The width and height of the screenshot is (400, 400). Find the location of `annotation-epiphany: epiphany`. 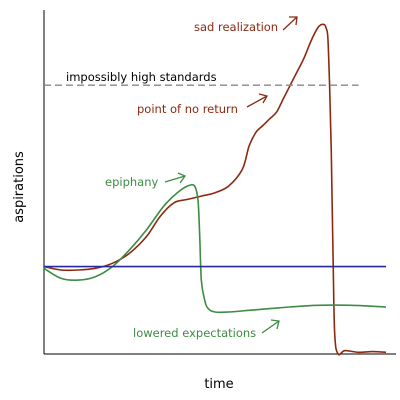

annotation-epiphany: epiphany is located at coordinates (131, 182).